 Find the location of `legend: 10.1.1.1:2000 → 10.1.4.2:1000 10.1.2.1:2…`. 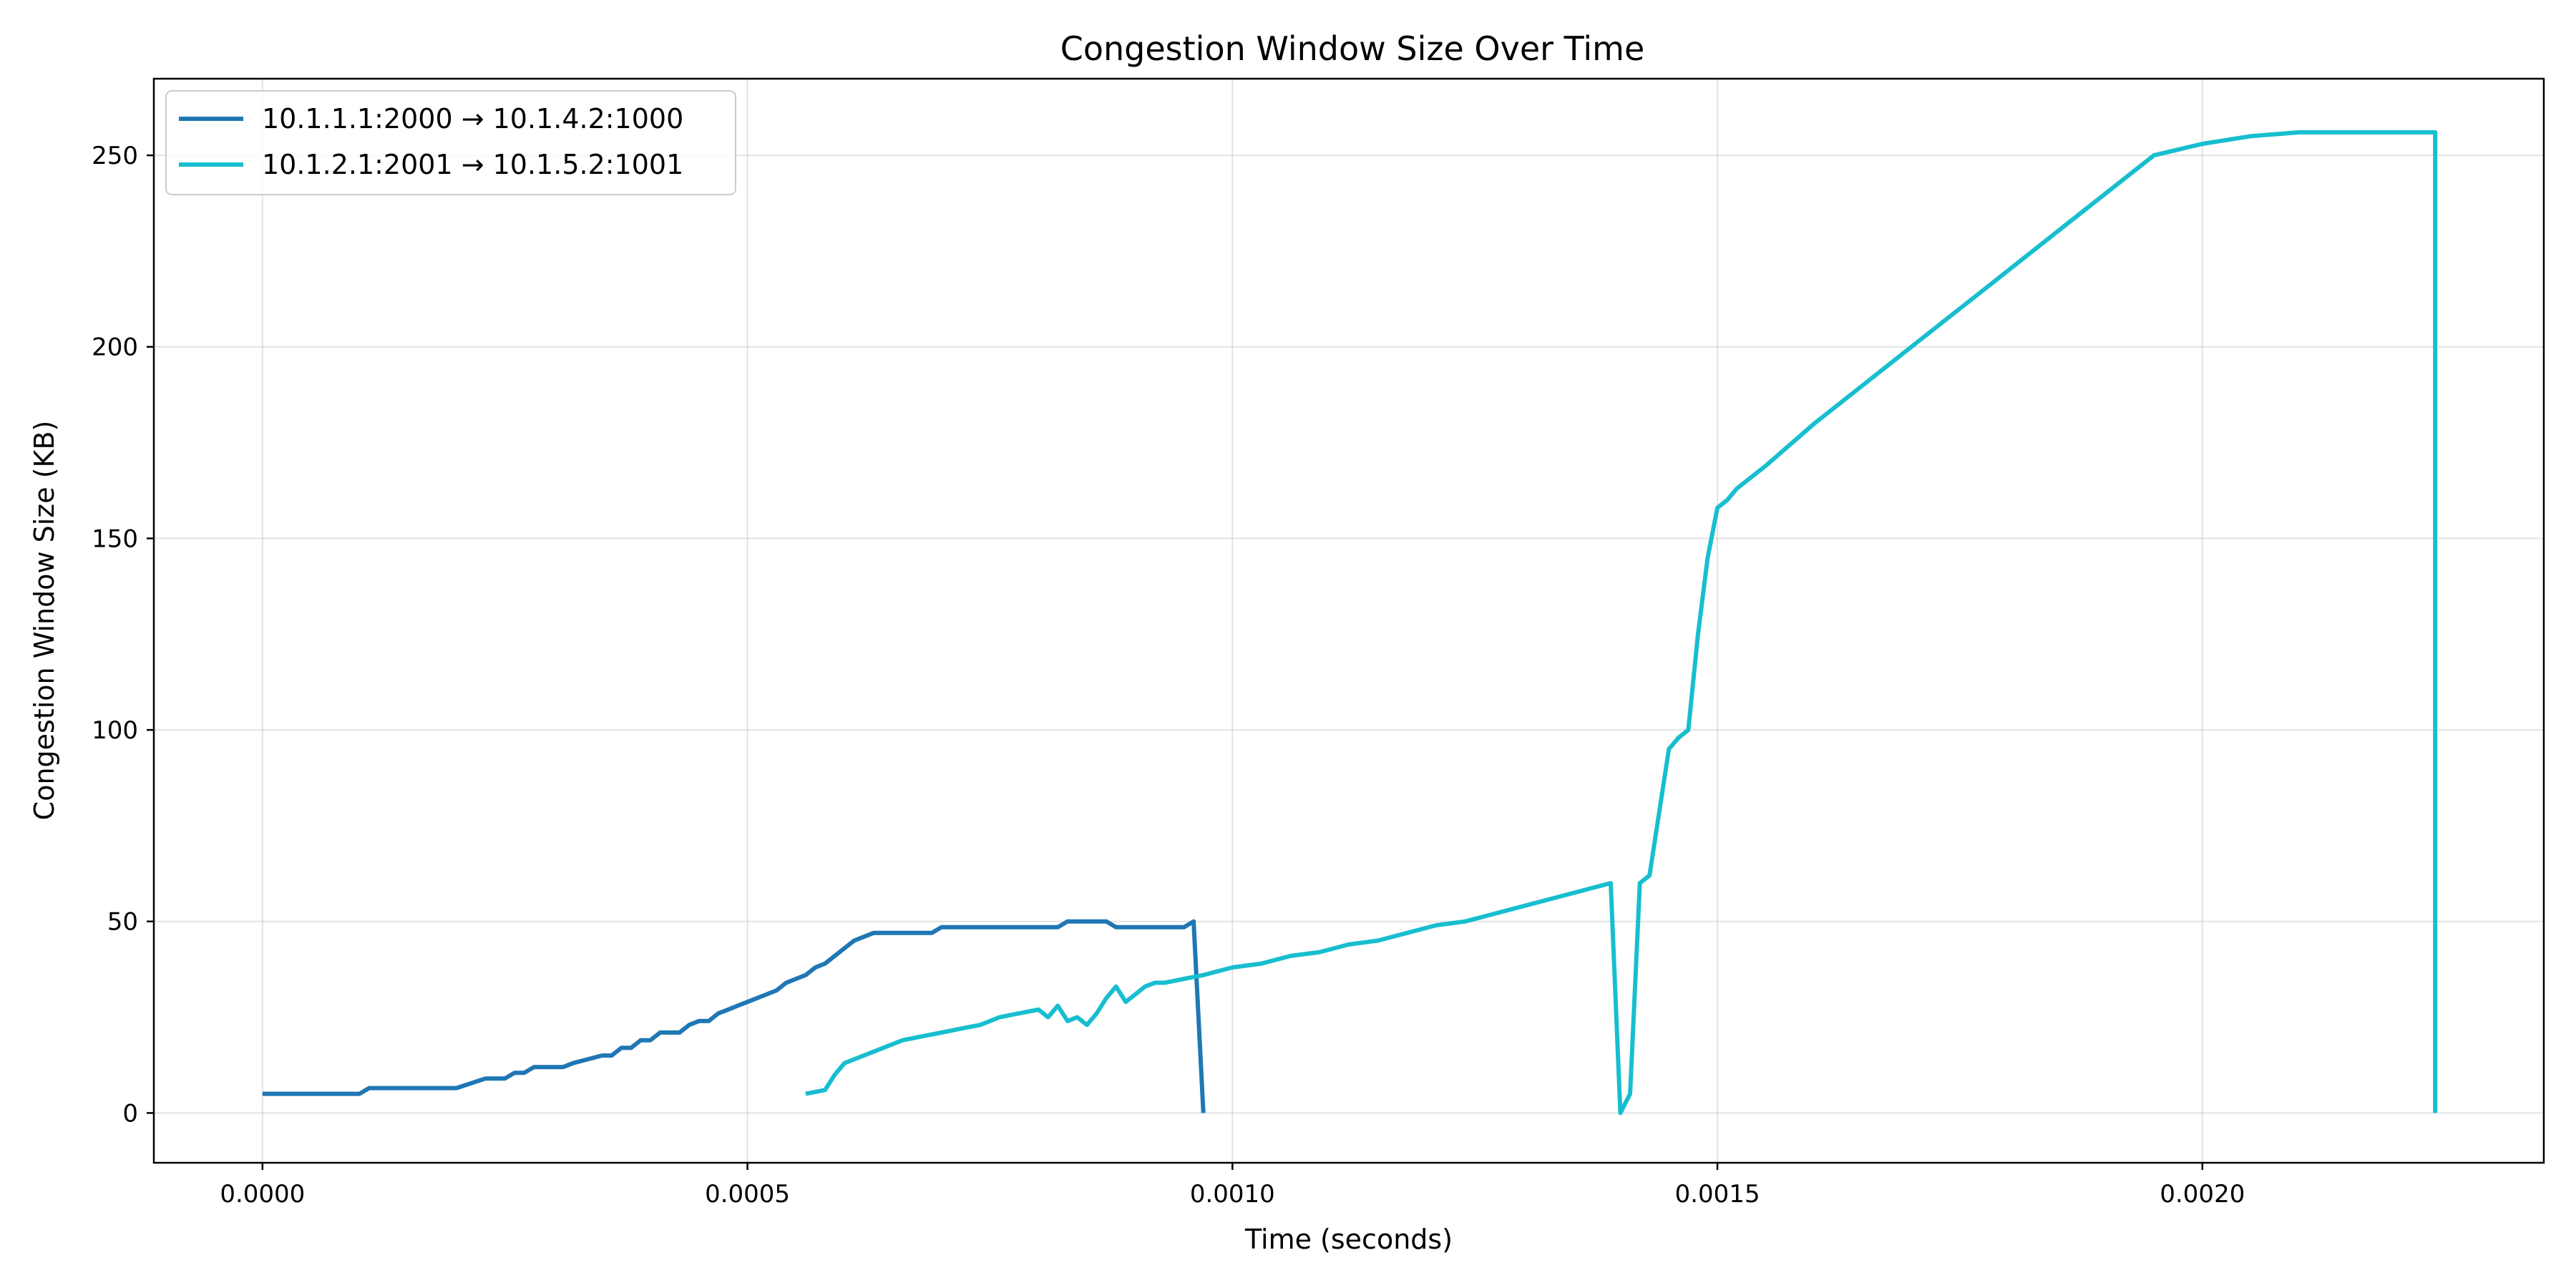

legend: 10.1.1.1:2000 → 10.1.4.2:1000 10.1.2.1:2… is located at coordinates (450, 142).